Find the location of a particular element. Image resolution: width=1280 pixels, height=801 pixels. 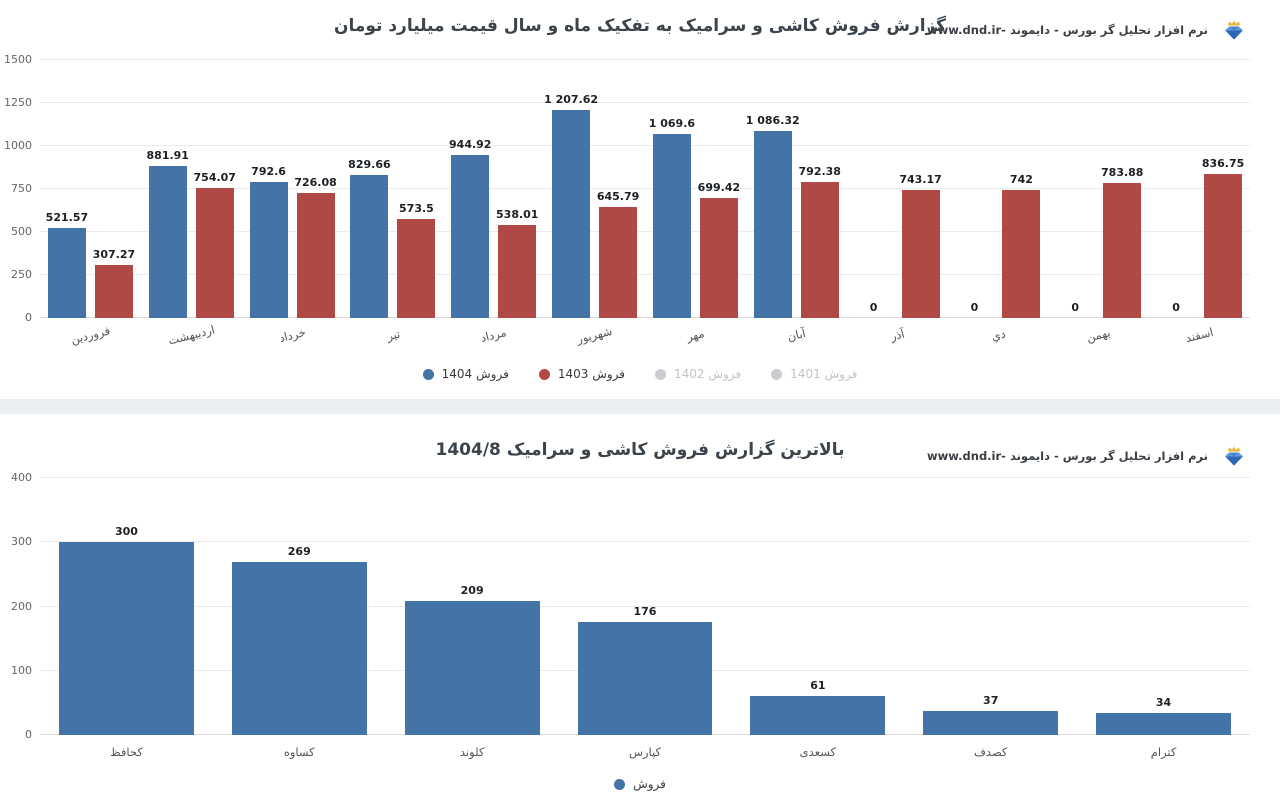

bar: 726.08 is located at coordinates (315, 247).